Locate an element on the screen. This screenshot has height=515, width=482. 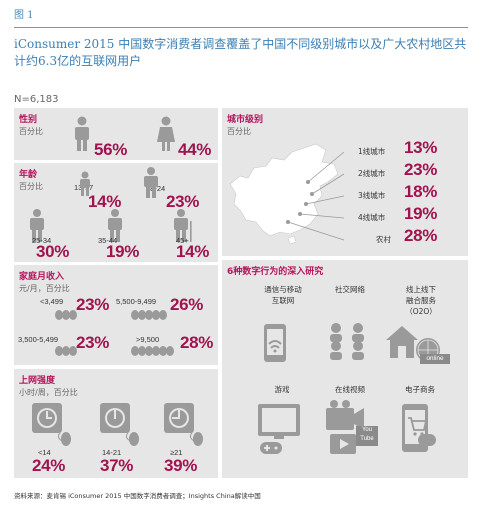
female-value: 44% is located at coordinates (195, 149).